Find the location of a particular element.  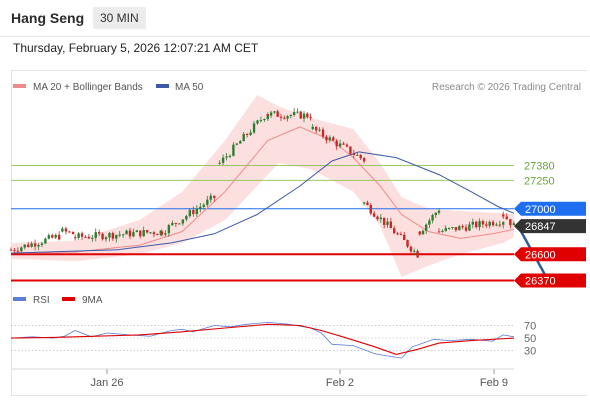

level-tag-text-26600: 26600 is located at coordinates (540, 255).